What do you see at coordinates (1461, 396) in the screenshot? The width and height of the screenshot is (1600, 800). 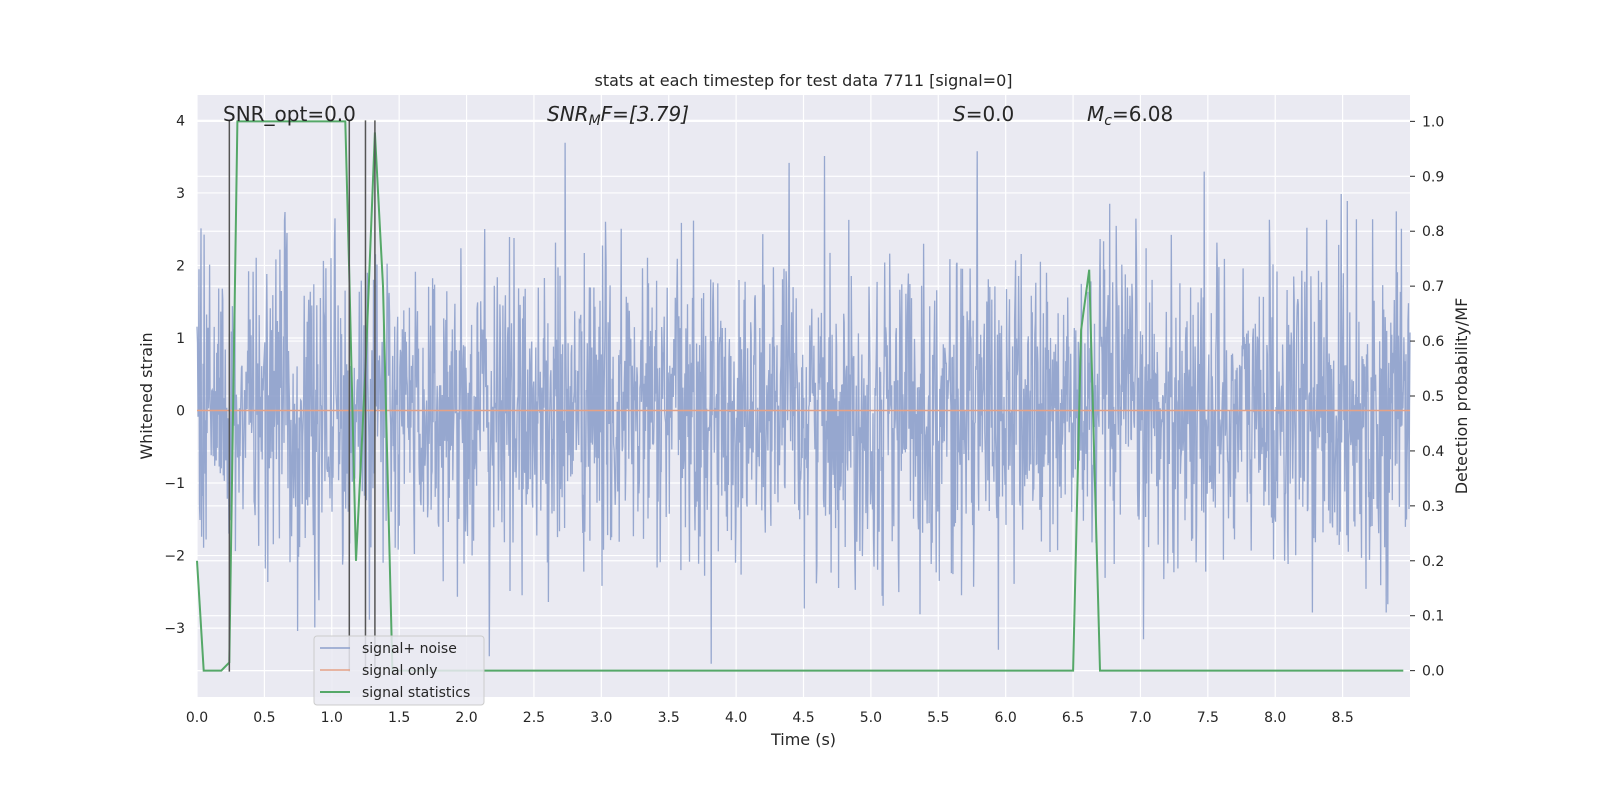 I see `y-axis-label-right: Detection probability/MF` at bounding box center [1461, 396].